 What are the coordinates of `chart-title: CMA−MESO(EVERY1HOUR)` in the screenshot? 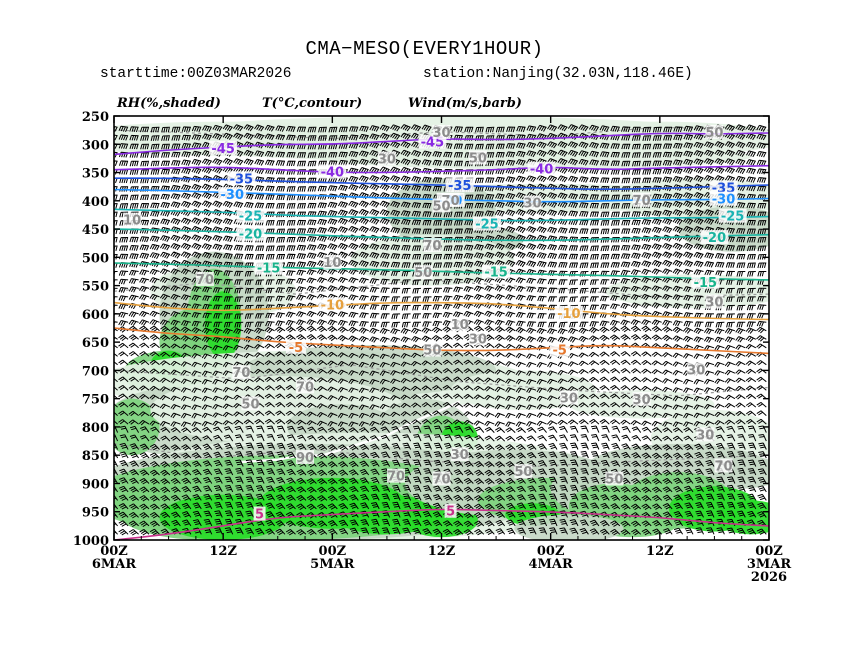 It's located at (424, 49).